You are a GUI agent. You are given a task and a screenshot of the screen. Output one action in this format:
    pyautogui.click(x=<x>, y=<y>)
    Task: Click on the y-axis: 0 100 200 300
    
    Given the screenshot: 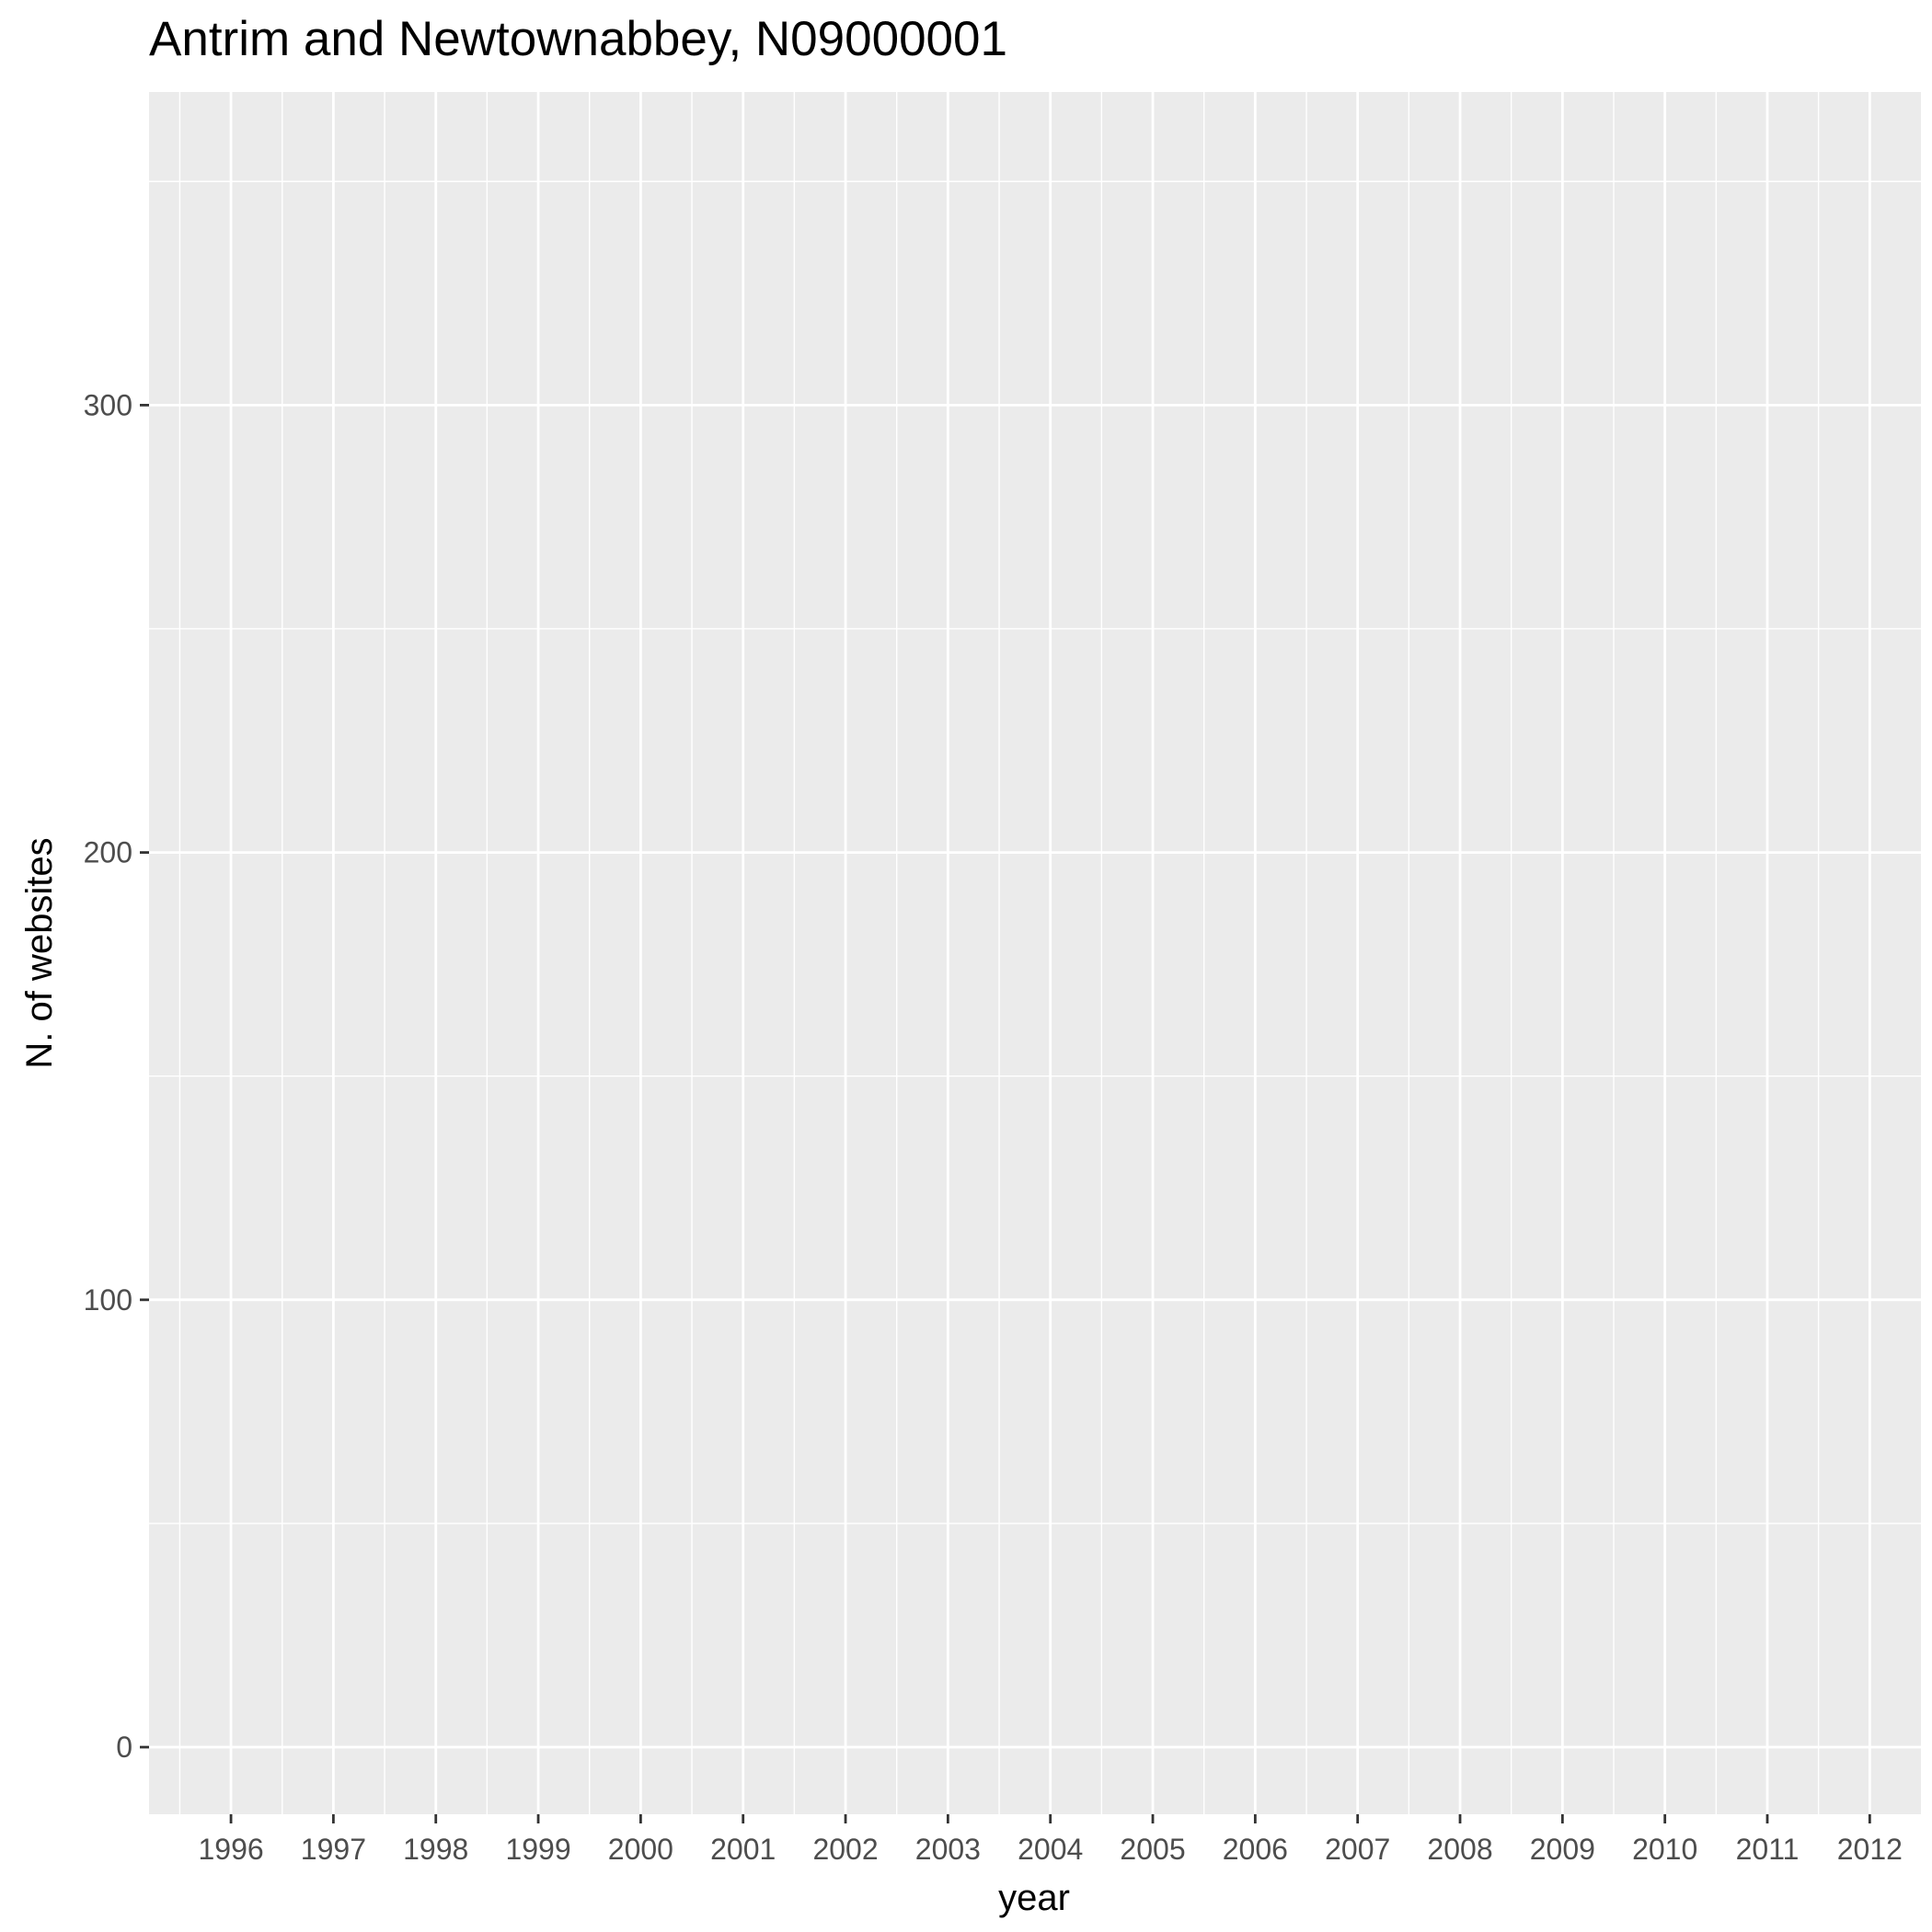 What is the action you would take?
    pyautogui.click(x=116, y=1076)
    